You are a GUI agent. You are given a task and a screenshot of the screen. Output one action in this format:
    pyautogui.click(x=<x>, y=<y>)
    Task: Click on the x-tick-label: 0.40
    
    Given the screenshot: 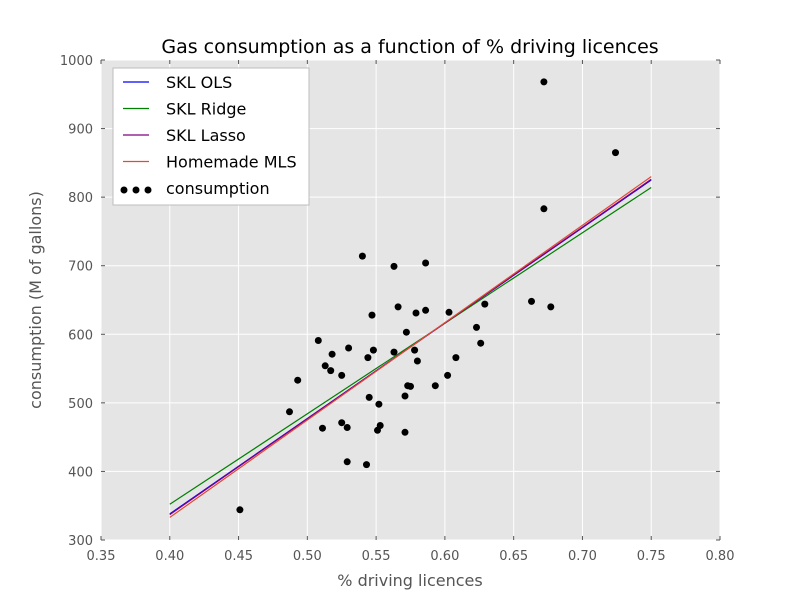 What is the action you would take?
    pyautogui.click(x=169, y=556)
    